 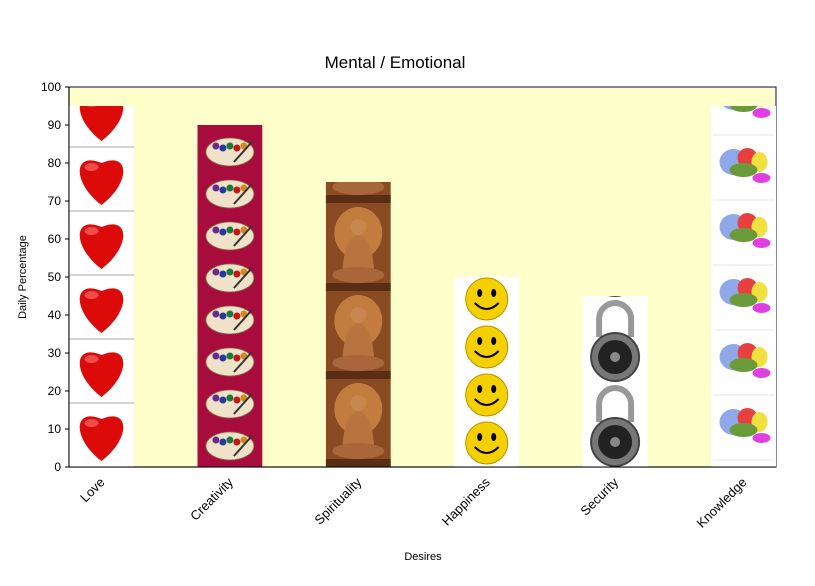 I want to click on bar-spirituality, so click(x=358, y=324).